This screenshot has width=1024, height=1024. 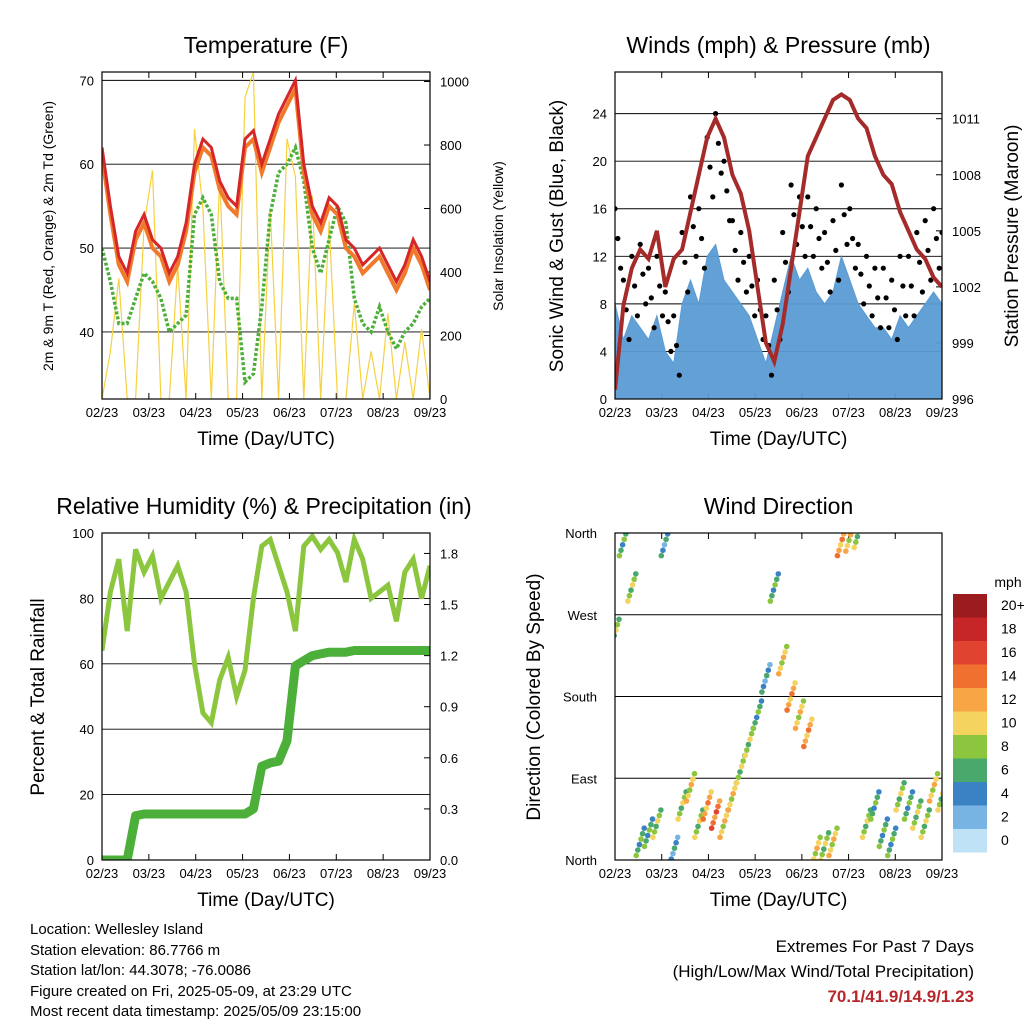 What do you see at coordinates (87, 729) in the screenshot?
I see `y-tick-label: 40` at bounding box center [87, 729].